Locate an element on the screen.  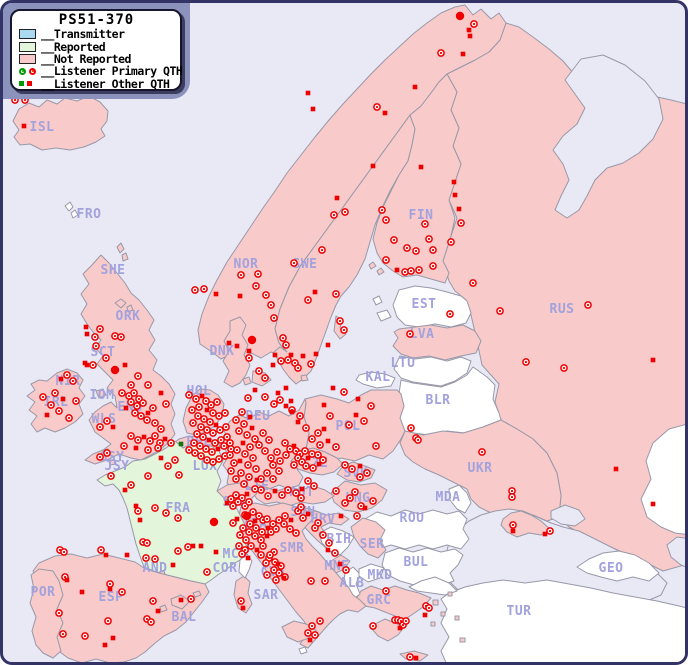
country-label-smr: SMR is located at coordinates (292, 548).